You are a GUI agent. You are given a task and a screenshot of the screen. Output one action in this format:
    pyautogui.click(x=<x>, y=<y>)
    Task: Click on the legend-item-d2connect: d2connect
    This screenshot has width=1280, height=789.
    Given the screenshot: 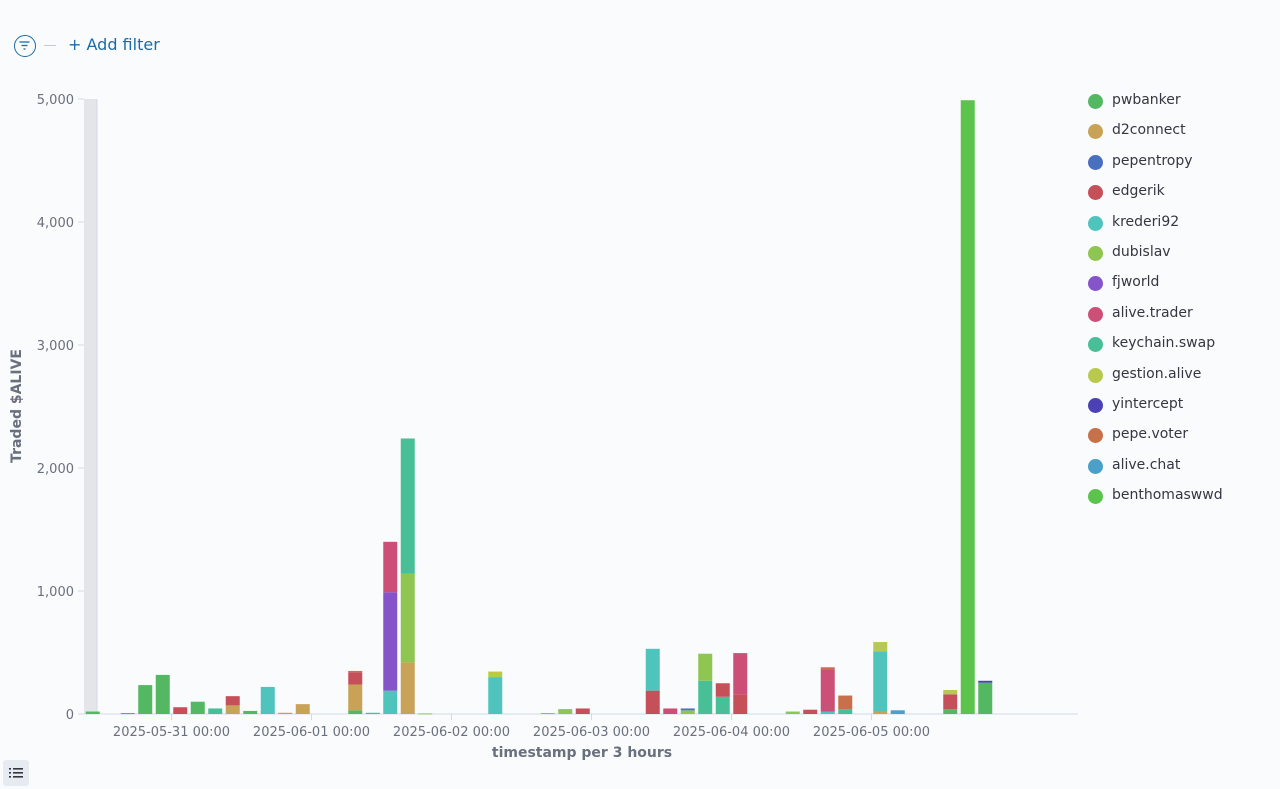 What is the action you would take?
    pyautogui.click(x=1178, y=133)
    